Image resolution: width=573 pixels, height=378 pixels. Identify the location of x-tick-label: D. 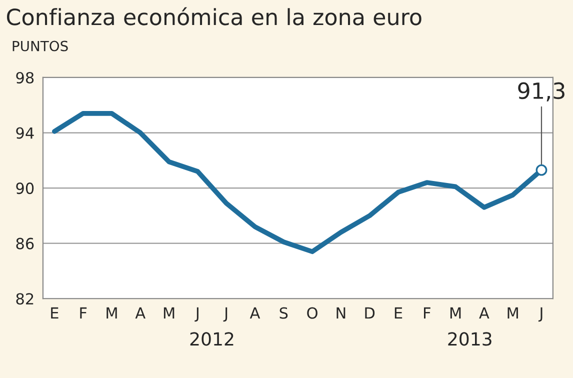
(370, 313).